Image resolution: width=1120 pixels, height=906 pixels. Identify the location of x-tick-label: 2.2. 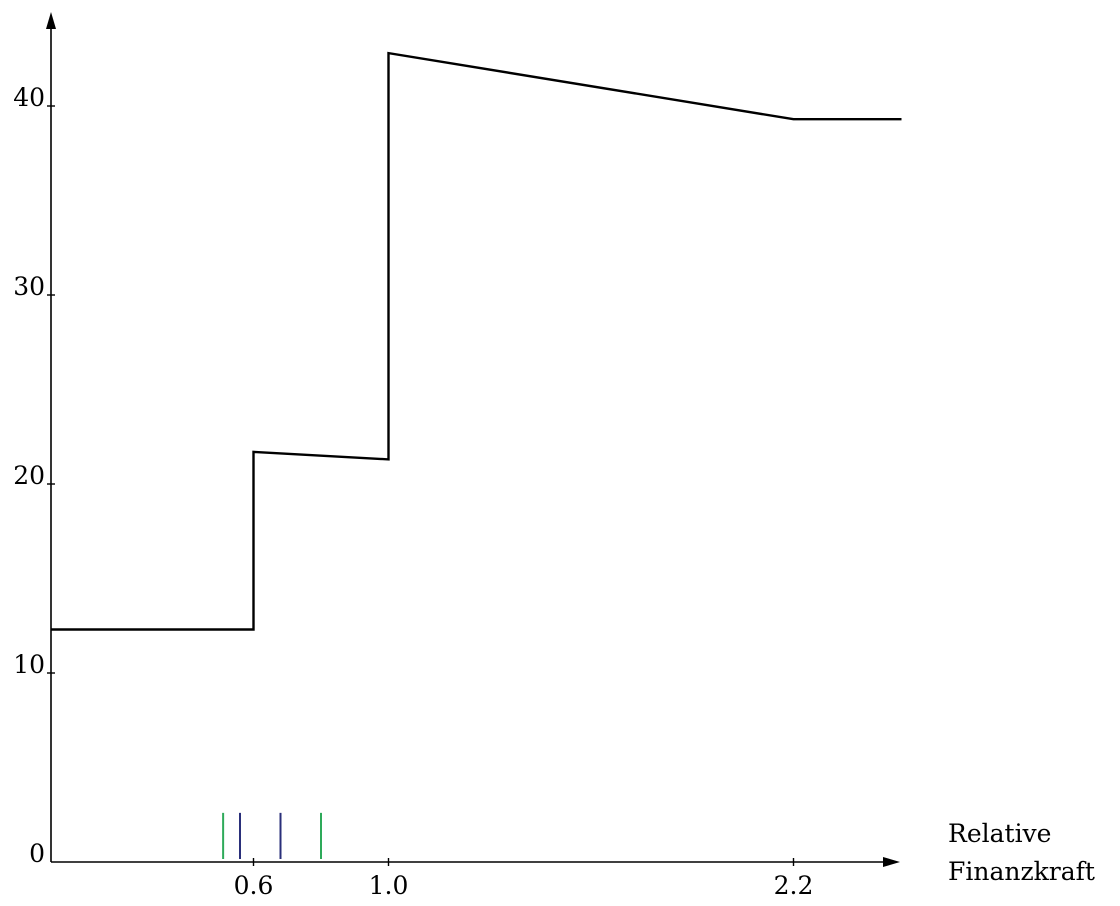
(794, 885).